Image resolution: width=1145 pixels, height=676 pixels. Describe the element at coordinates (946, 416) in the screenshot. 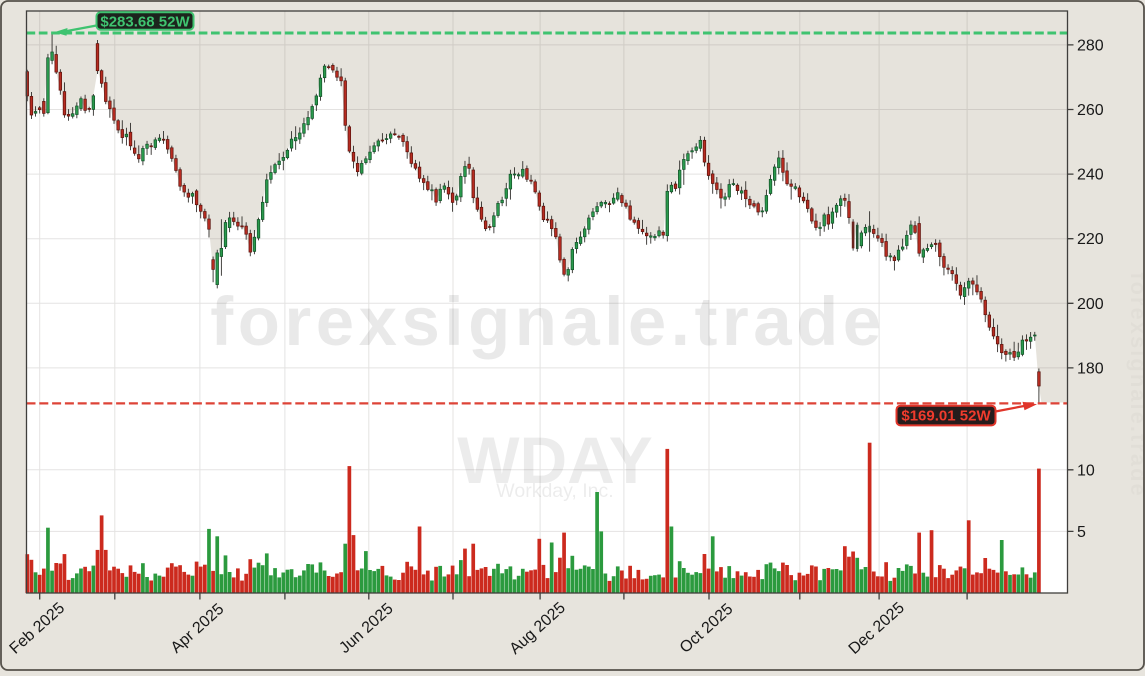

I see `svg-text: $169.01 52W` at that location.